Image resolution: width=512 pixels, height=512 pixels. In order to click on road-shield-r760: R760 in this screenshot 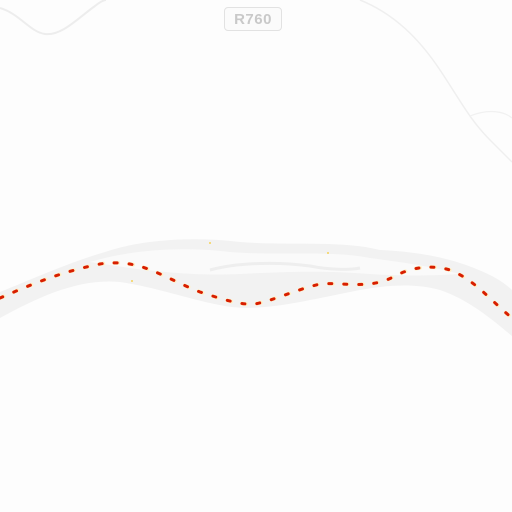, I will do `click(253, 19)`.